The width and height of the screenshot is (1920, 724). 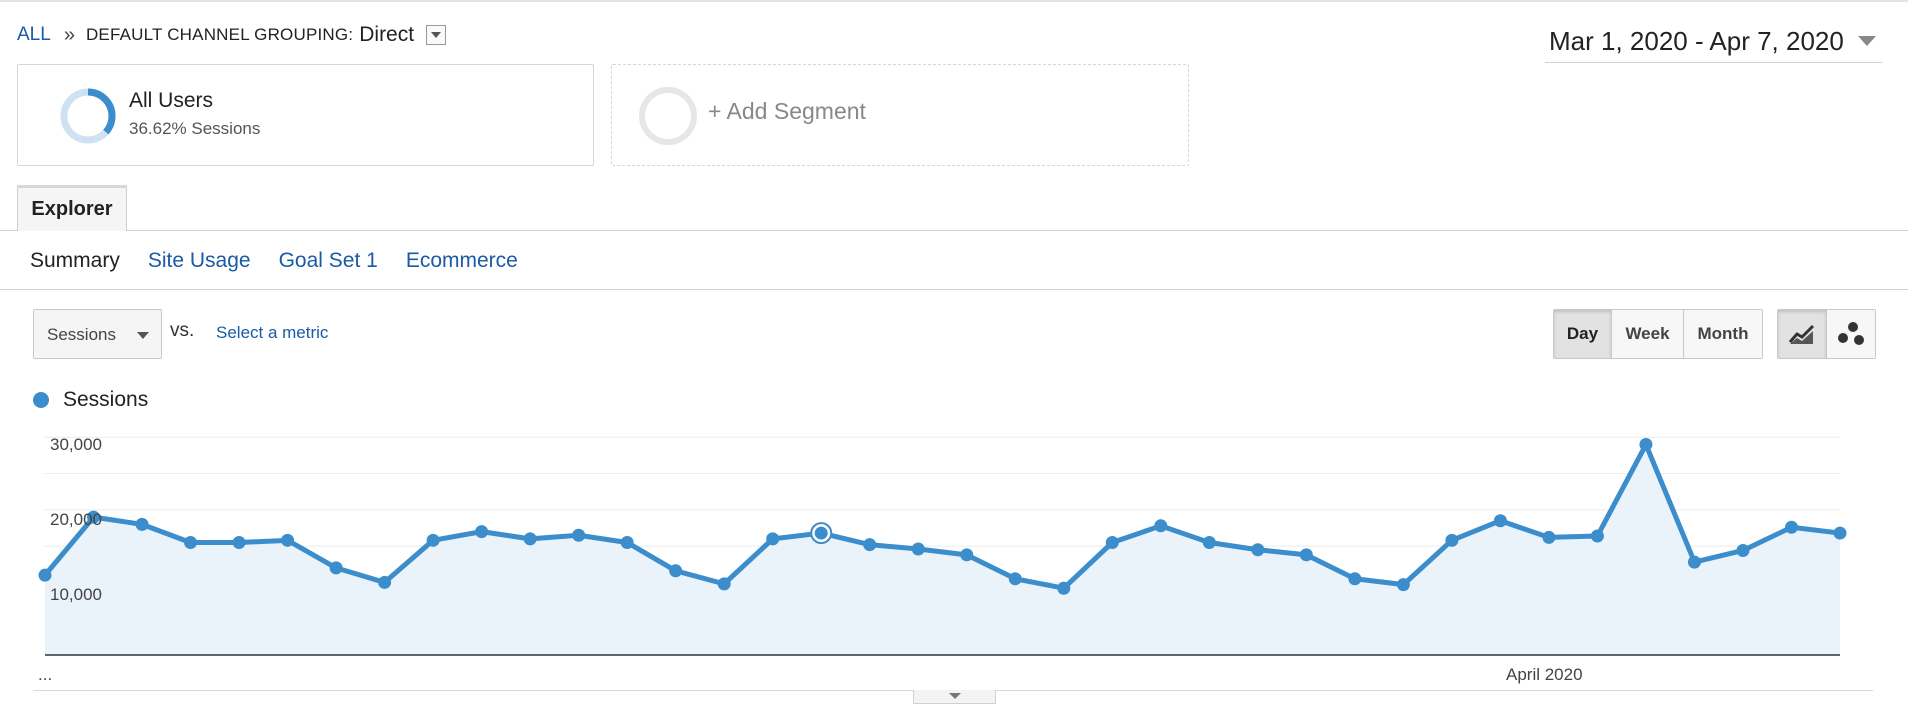 What do you see at coordinates (171, 100) in the screenshot?
I see `segment-name: All Users` at bounding box center [171, 100].